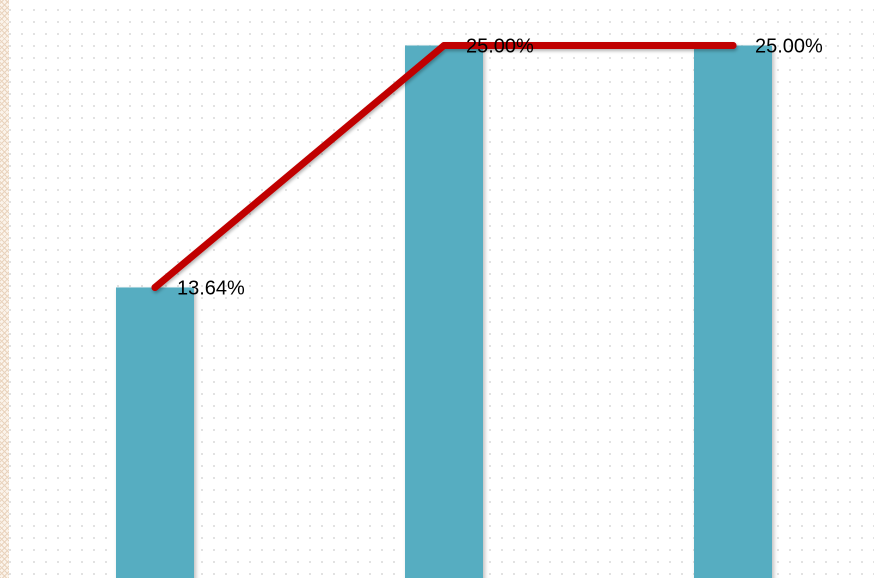 The image size is (874, 578). I want to click on data-label-1: 13.64%, so click(211, 288).